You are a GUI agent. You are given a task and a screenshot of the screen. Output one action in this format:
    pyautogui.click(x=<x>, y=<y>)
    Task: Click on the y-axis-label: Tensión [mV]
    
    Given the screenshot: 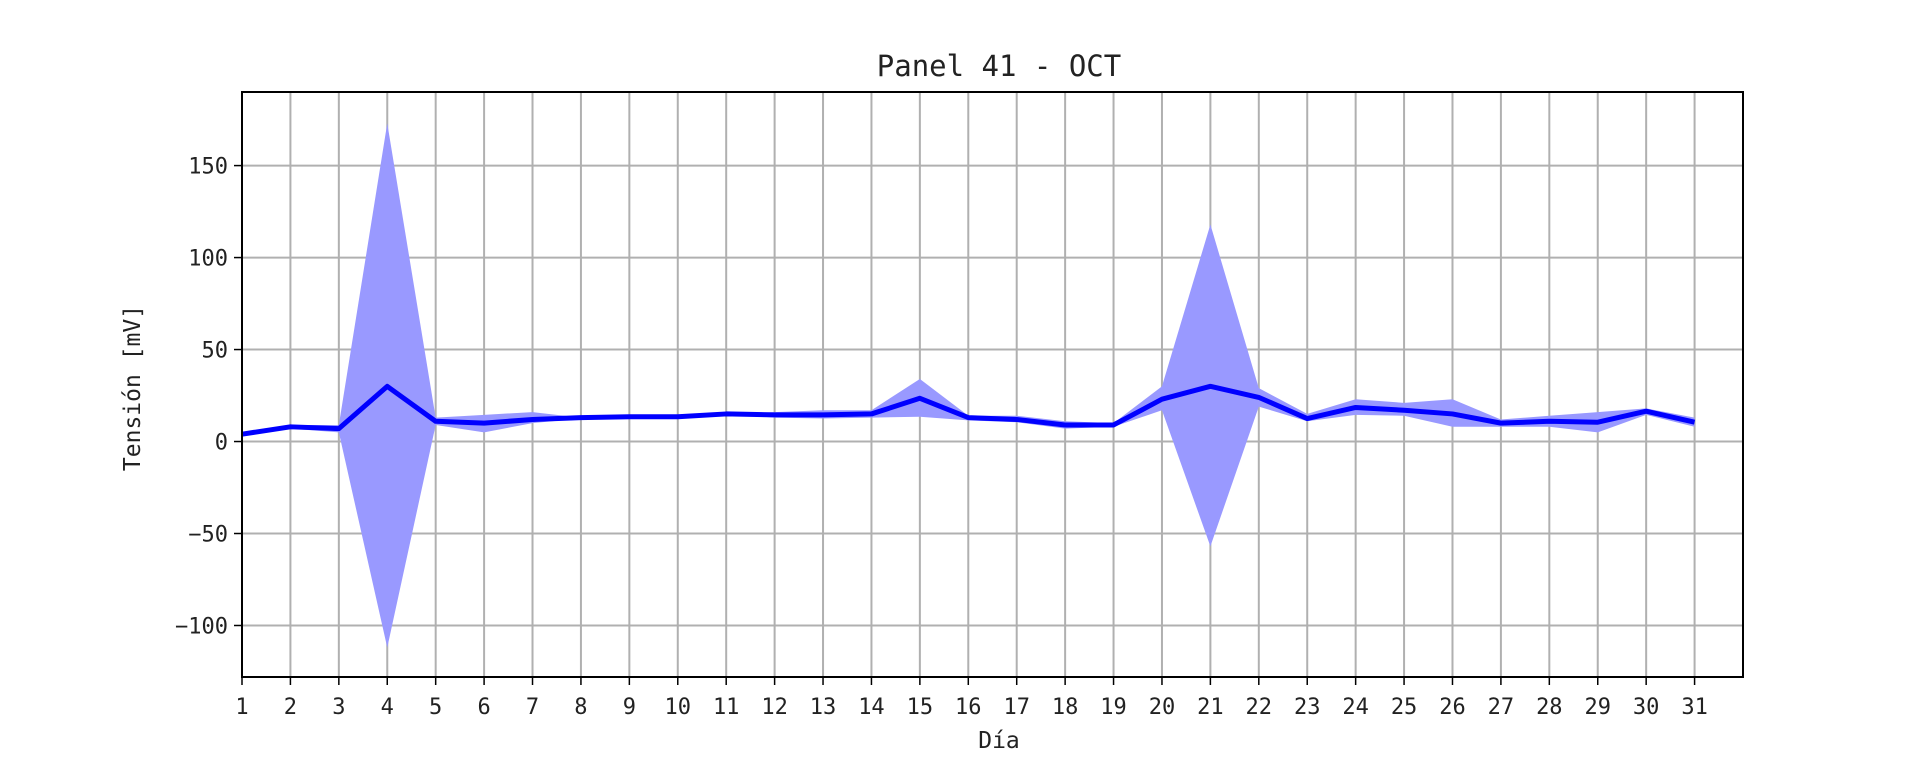 What is the action you would take?
    pyautogui.click(x=133, y=388)
    